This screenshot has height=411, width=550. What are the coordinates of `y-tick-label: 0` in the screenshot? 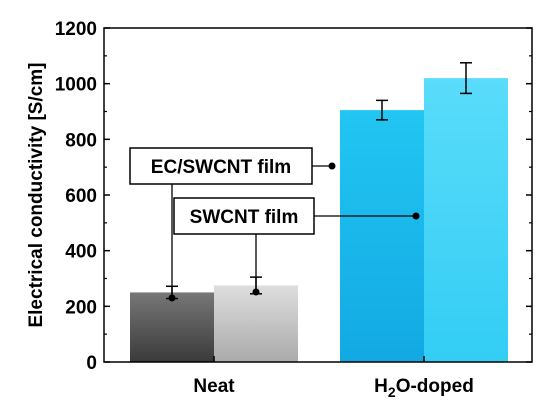 It's located at (91, 363).